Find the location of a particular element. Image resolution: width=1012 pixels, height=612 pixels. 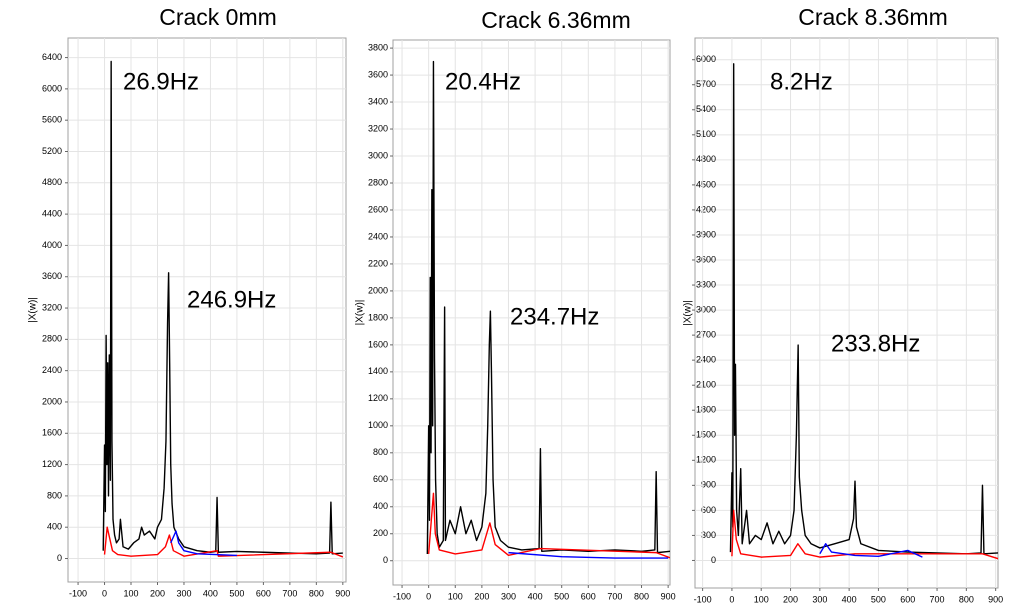

annotation: 20.4Hz is located at coordinates (483, 81).